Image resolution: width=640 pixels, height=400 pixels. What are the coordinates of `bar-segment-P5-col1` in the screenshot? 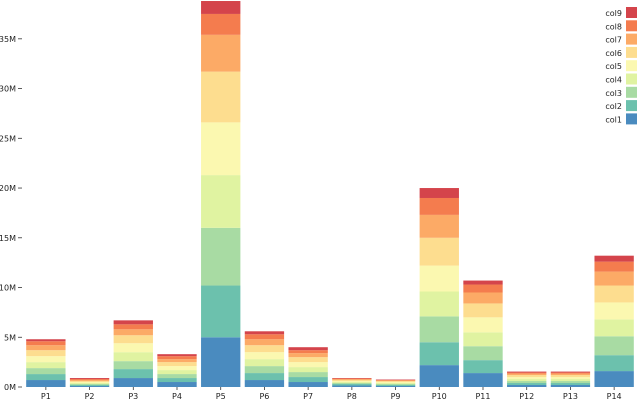 It's located at (221, 362).